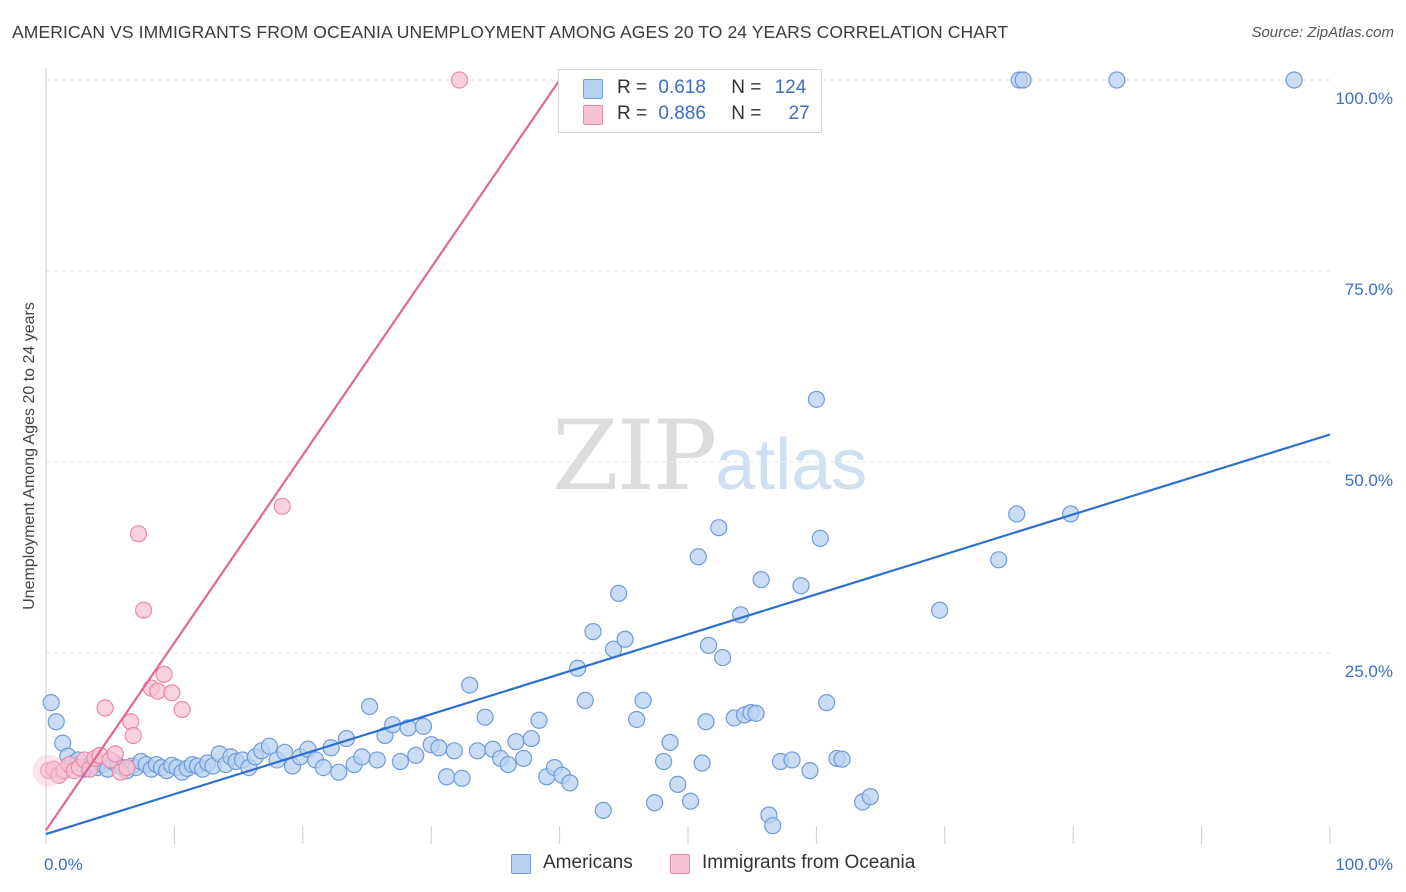 The width and height of the screenshot is (1406, 892). Describe the element at coordinates (682, 113) in the screenshot. I see `legend-r-value-oceania: 0.886` at that location.